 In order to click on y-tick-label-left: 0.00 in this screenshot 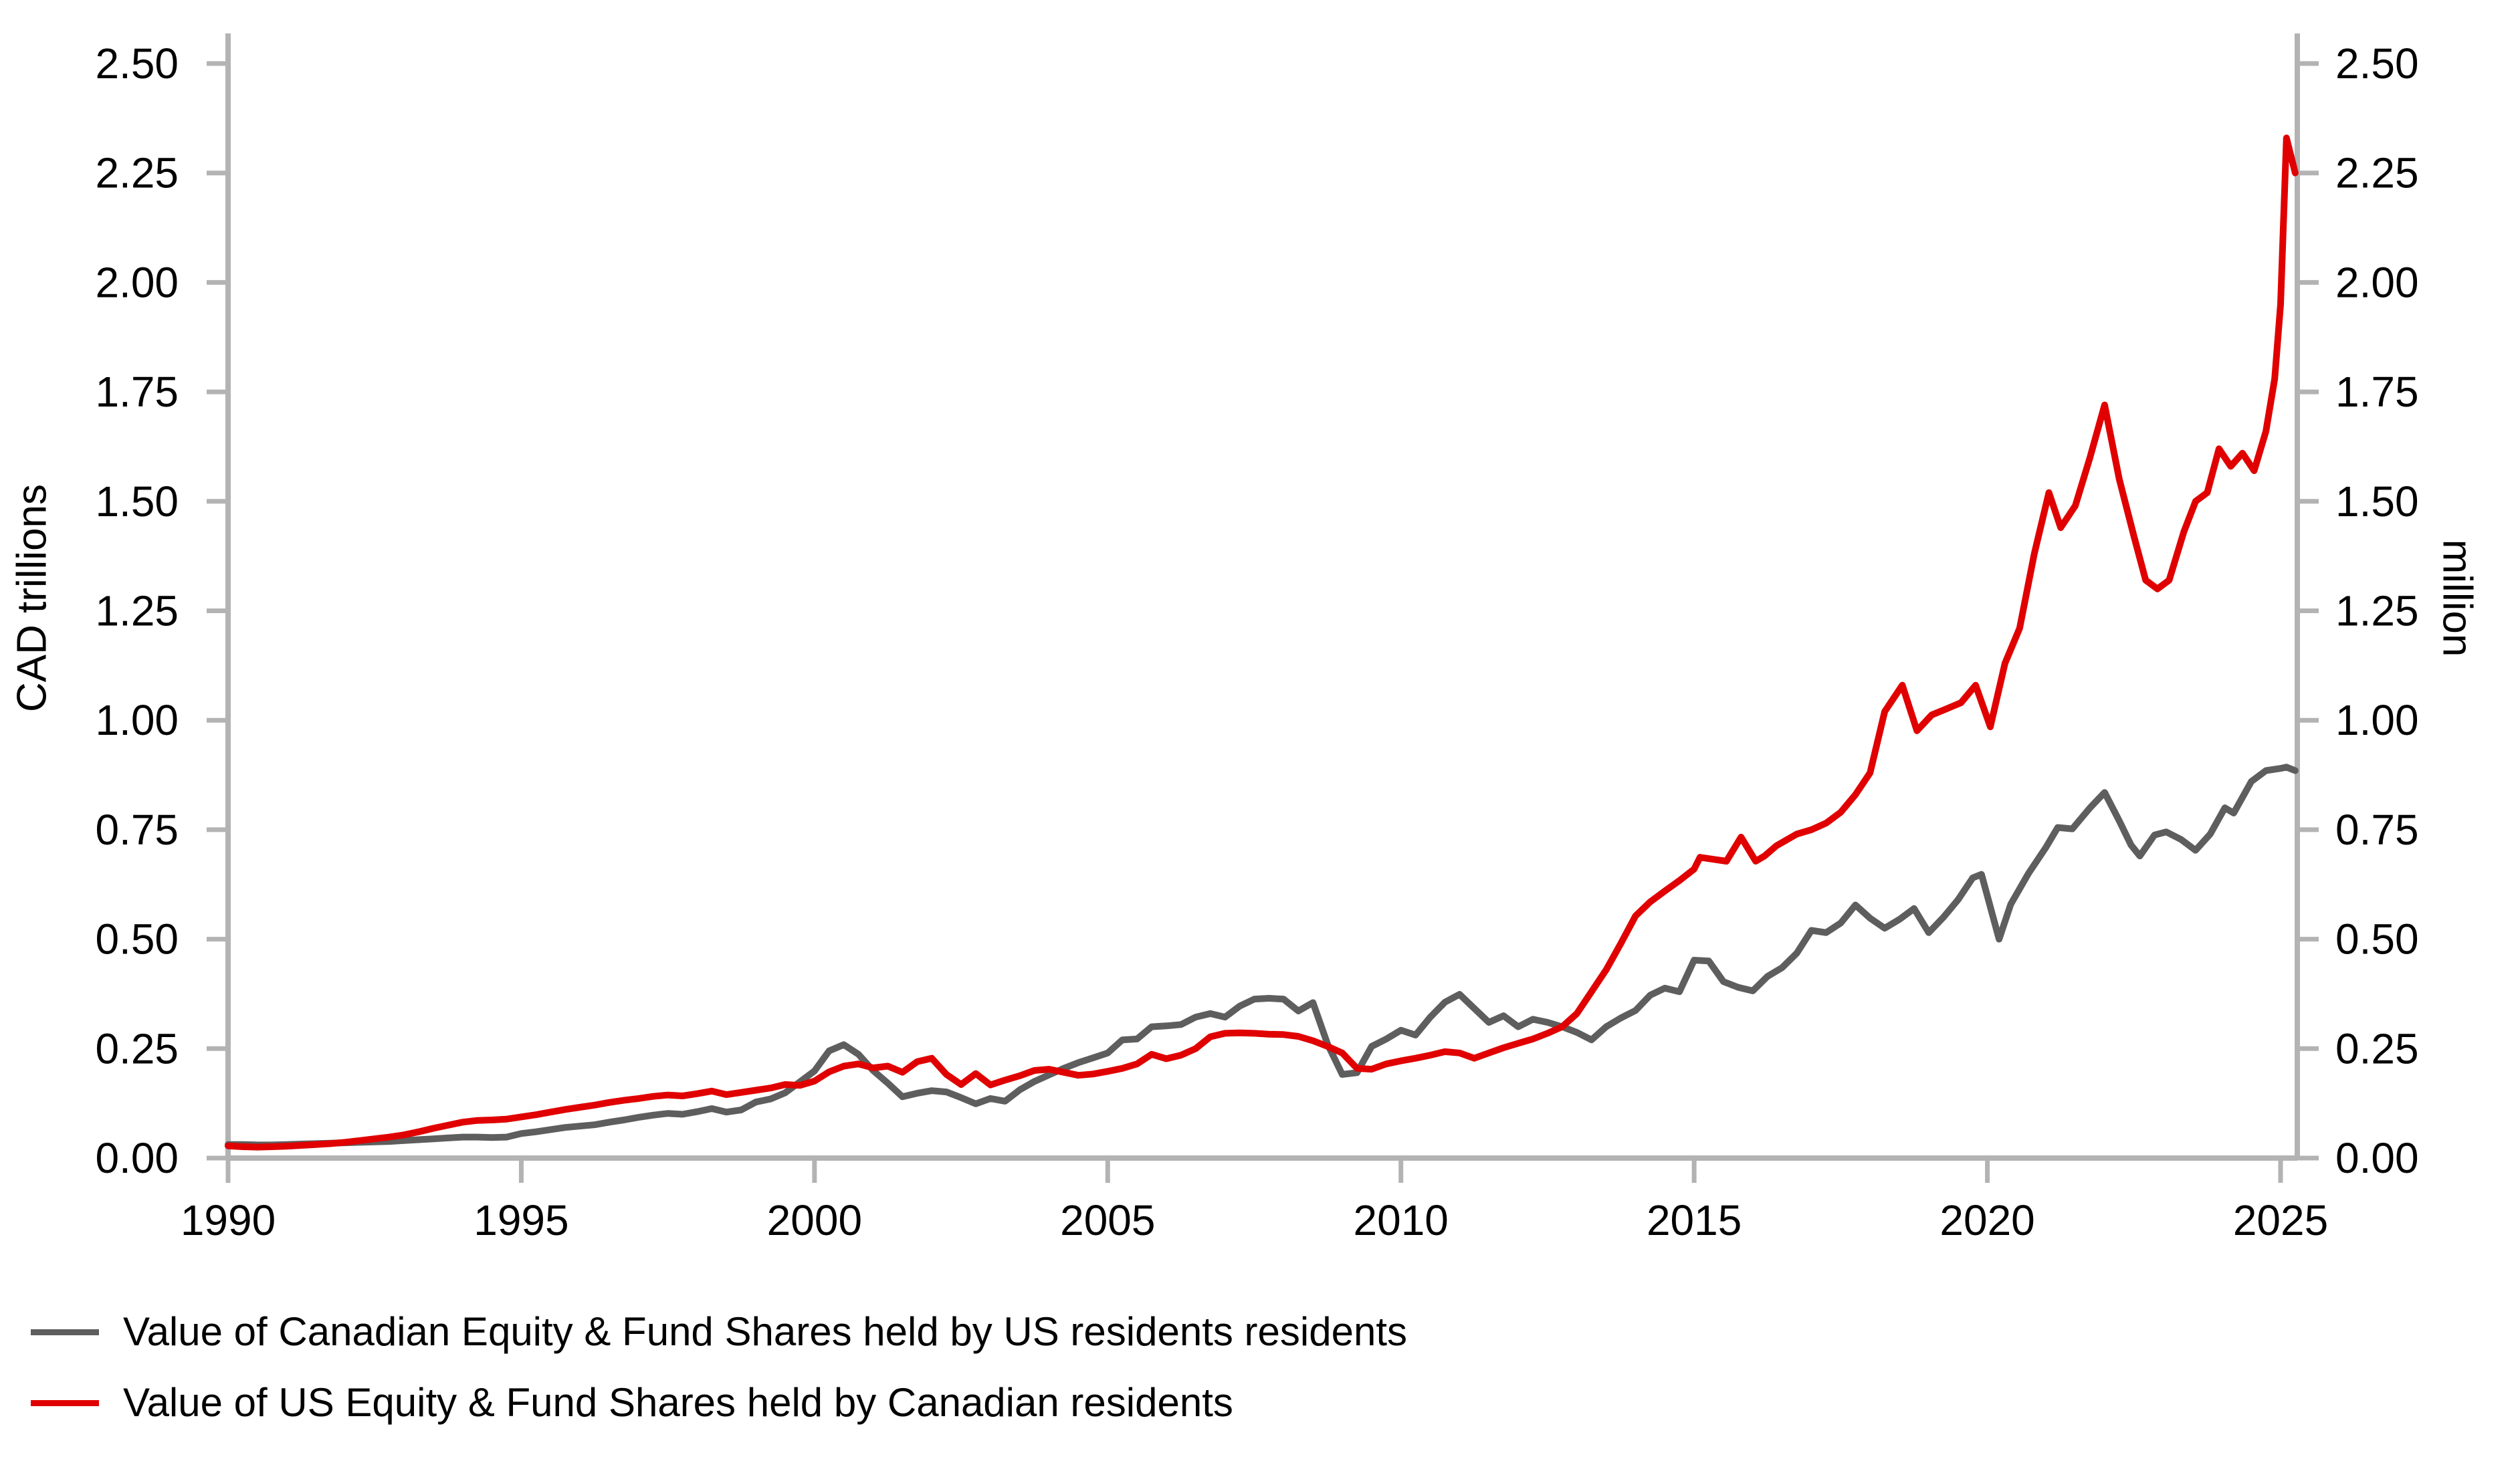, I will do `click(137, 1158)`.